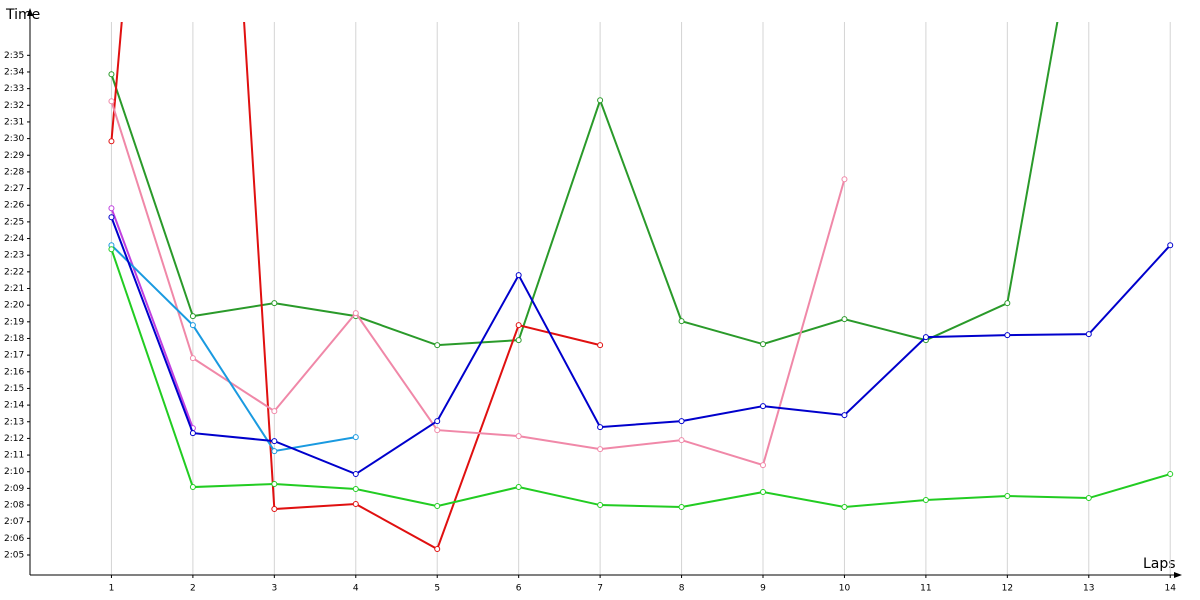  I want to click on x-tick-label: 12, so click(1007, 589).